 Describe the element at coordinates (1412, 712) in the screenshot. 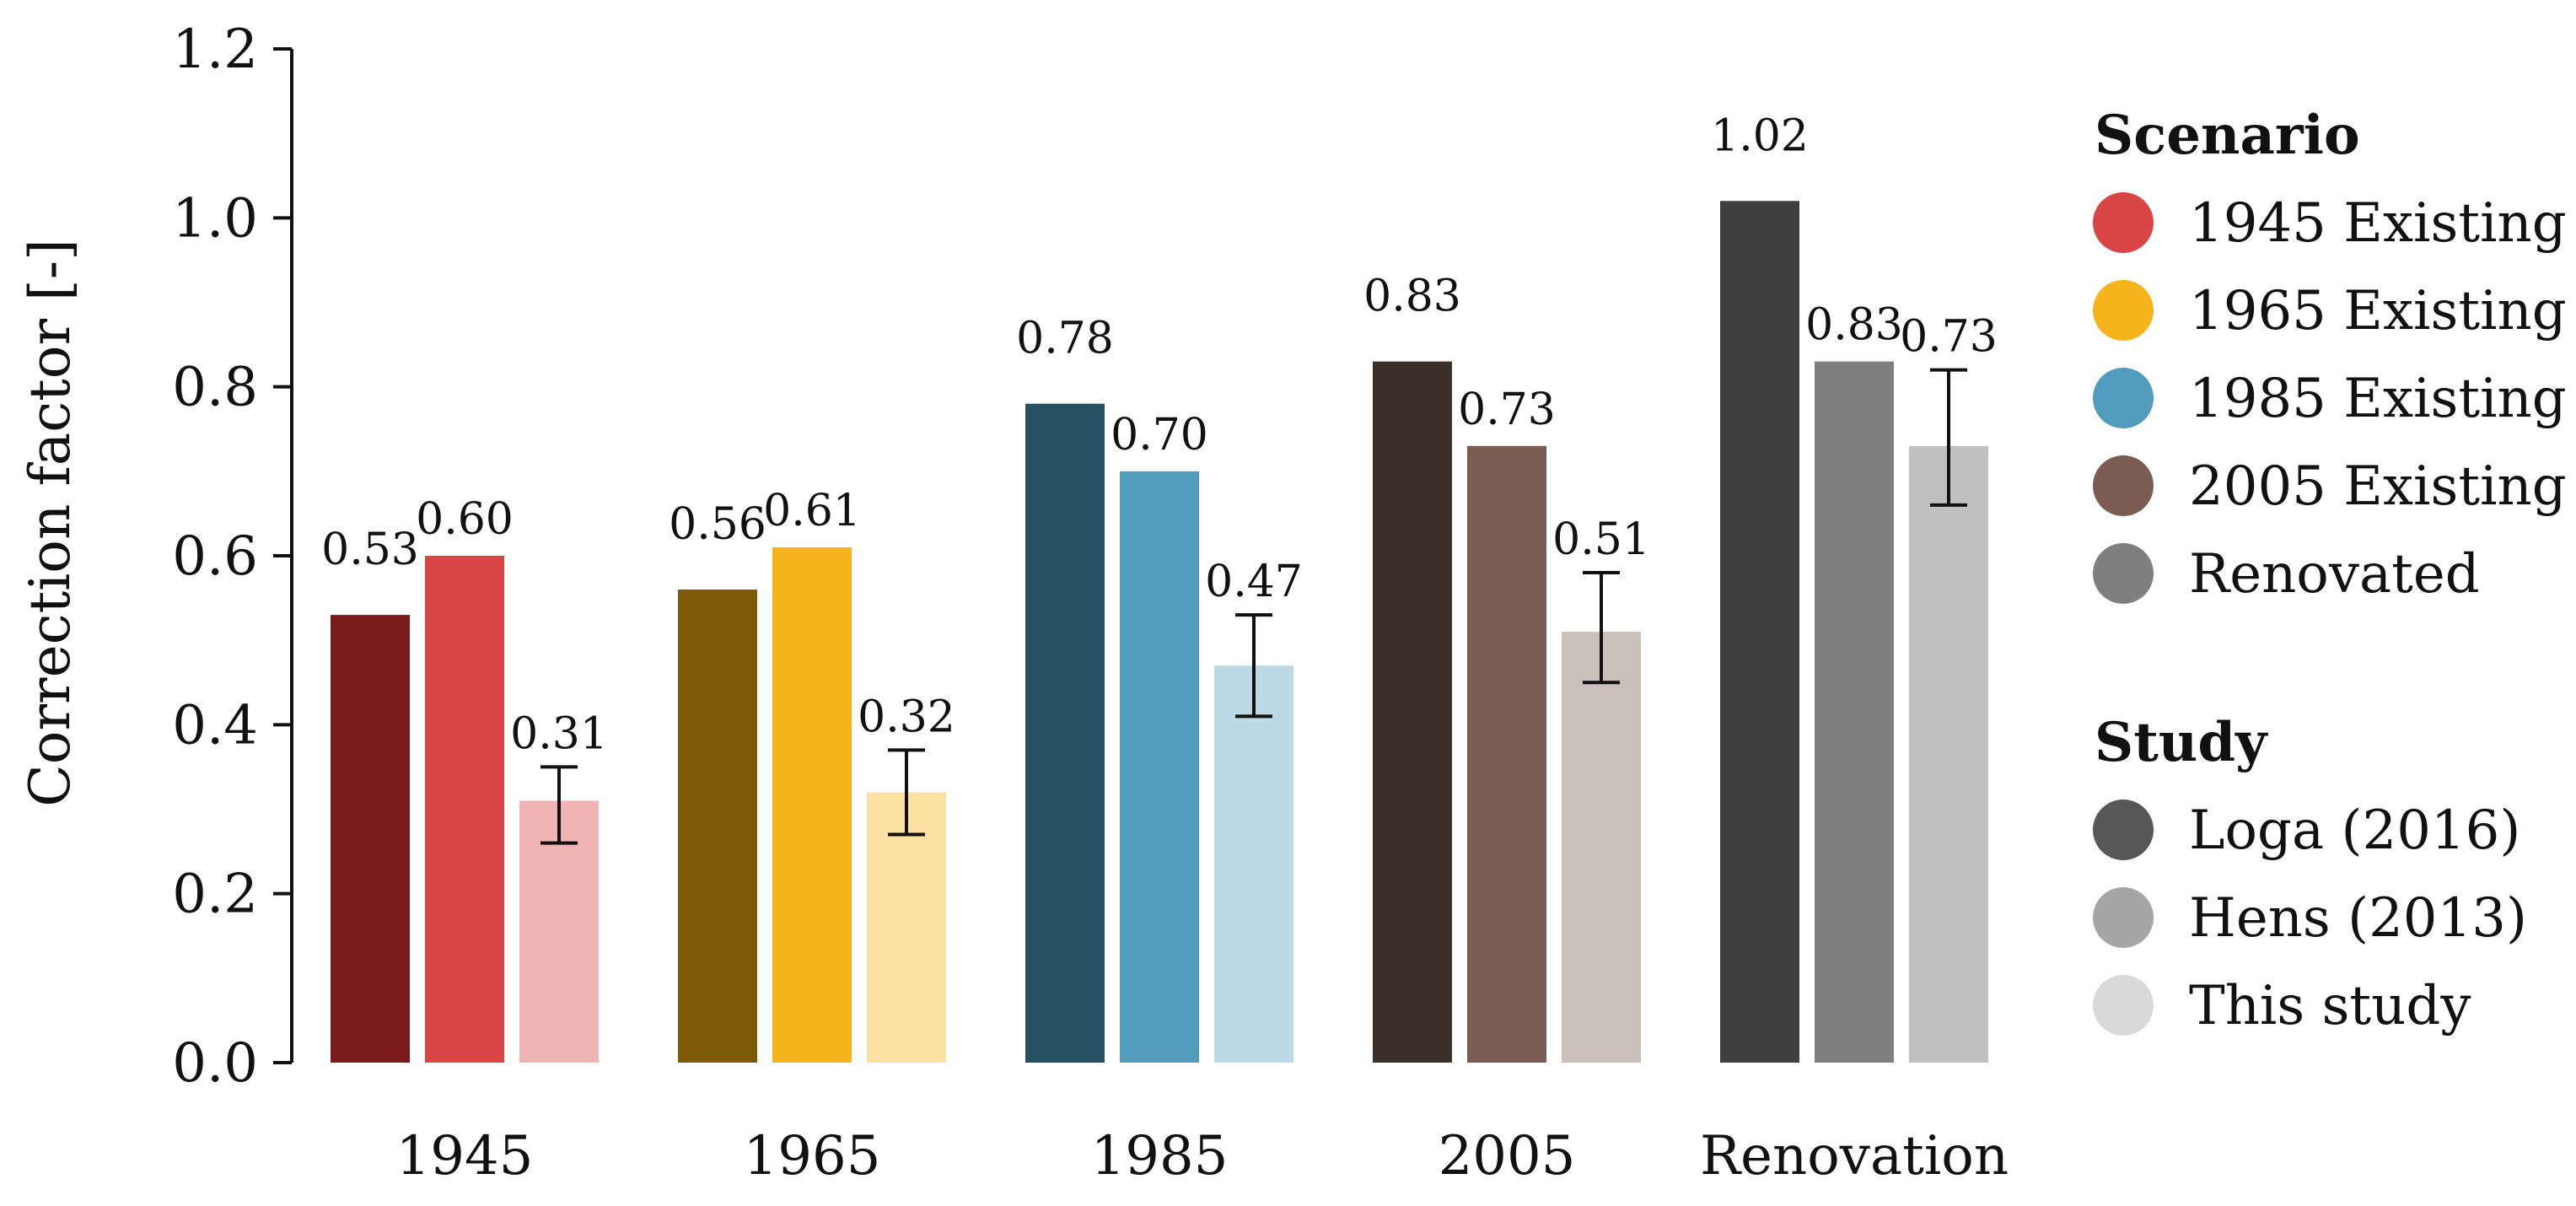

I see `bar-2005-loga-2016` at that location.